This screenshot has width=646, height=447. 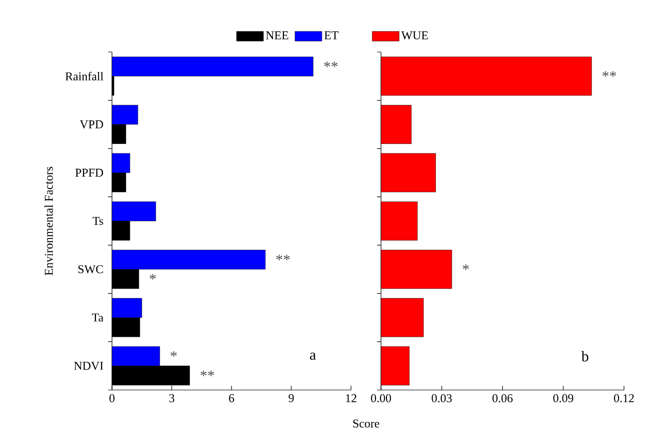 I want to click on y-tick-label: Ts, so click(x=98, y=221).